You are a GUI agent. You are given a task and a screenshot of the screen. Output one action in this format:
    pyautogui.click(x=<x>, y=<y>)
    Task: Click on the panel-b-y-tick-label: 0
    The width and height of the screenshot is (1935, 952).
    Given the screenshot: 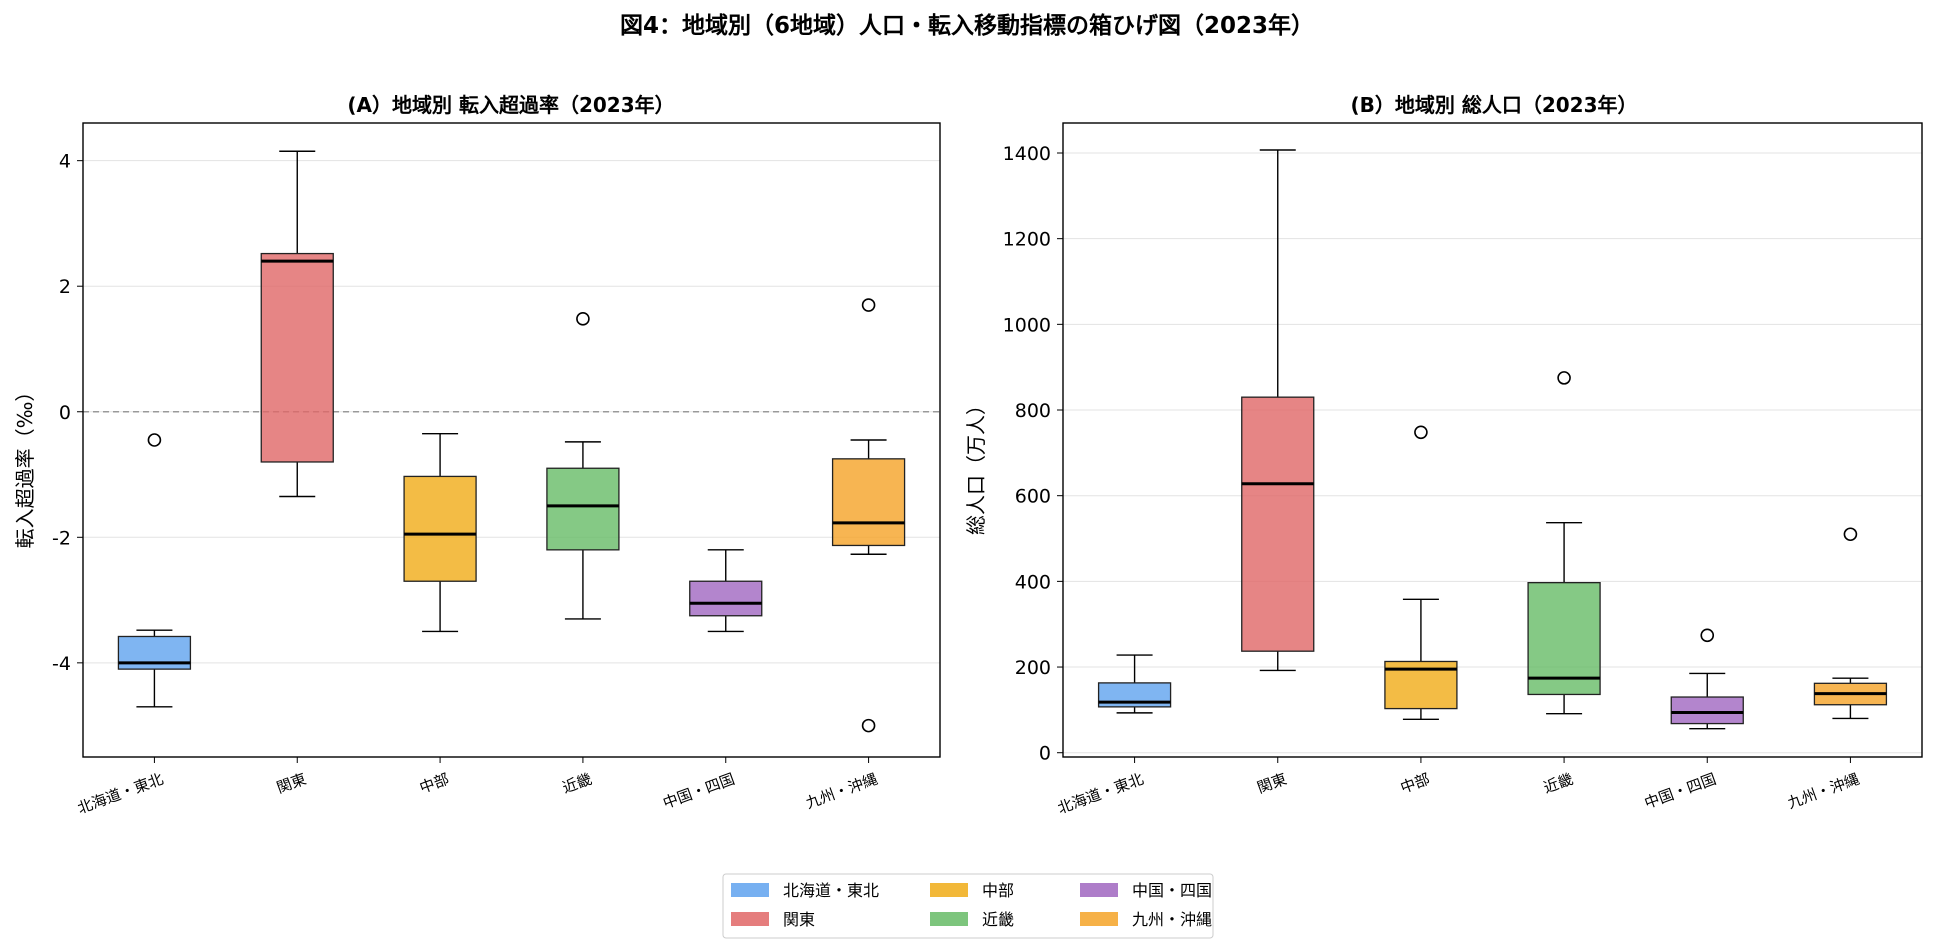 What is the action you would take?
    pyautogui.click(x=1045, y=754)
    